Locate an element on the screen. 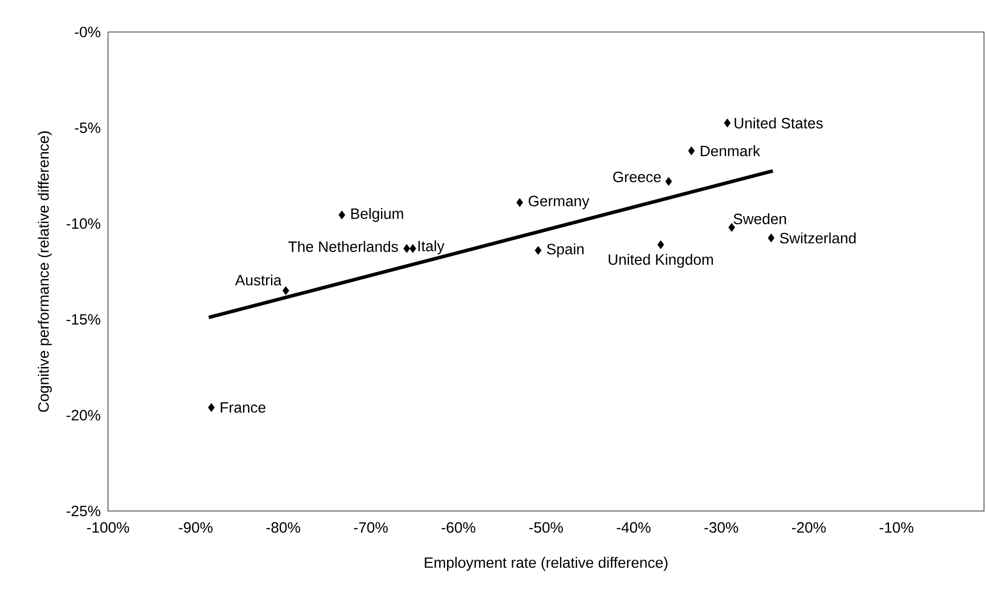 The width and height of the screenshot is (988, 602). x-tick-label: -10% is located at coordinates (897, 527).